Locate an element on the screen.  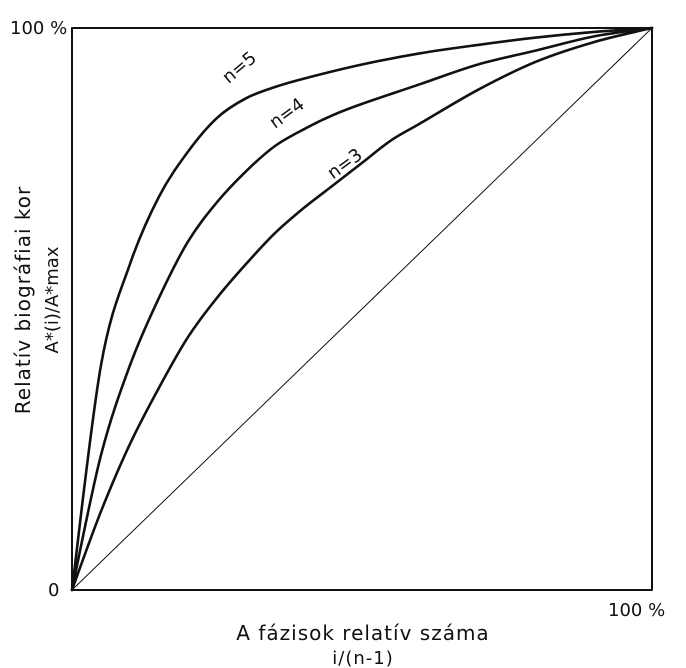
x-axis-title: A fázisok relatív száma is located at coordinates (362, 633).